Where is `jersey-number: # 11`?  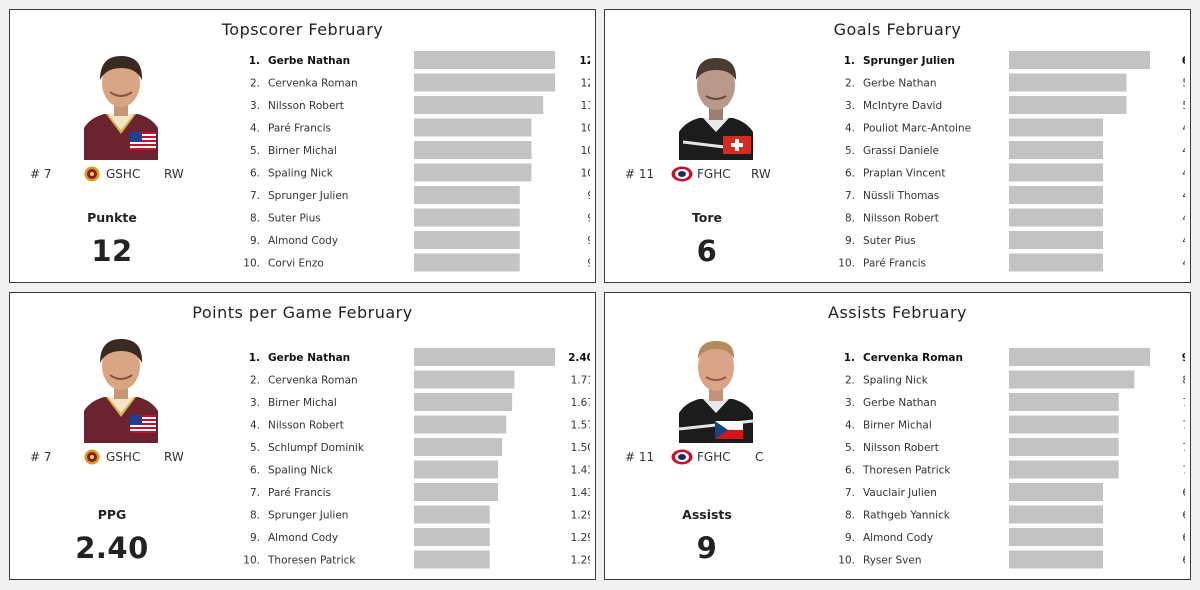 jersey-number: # 11 is located at coordinates (640, 174).